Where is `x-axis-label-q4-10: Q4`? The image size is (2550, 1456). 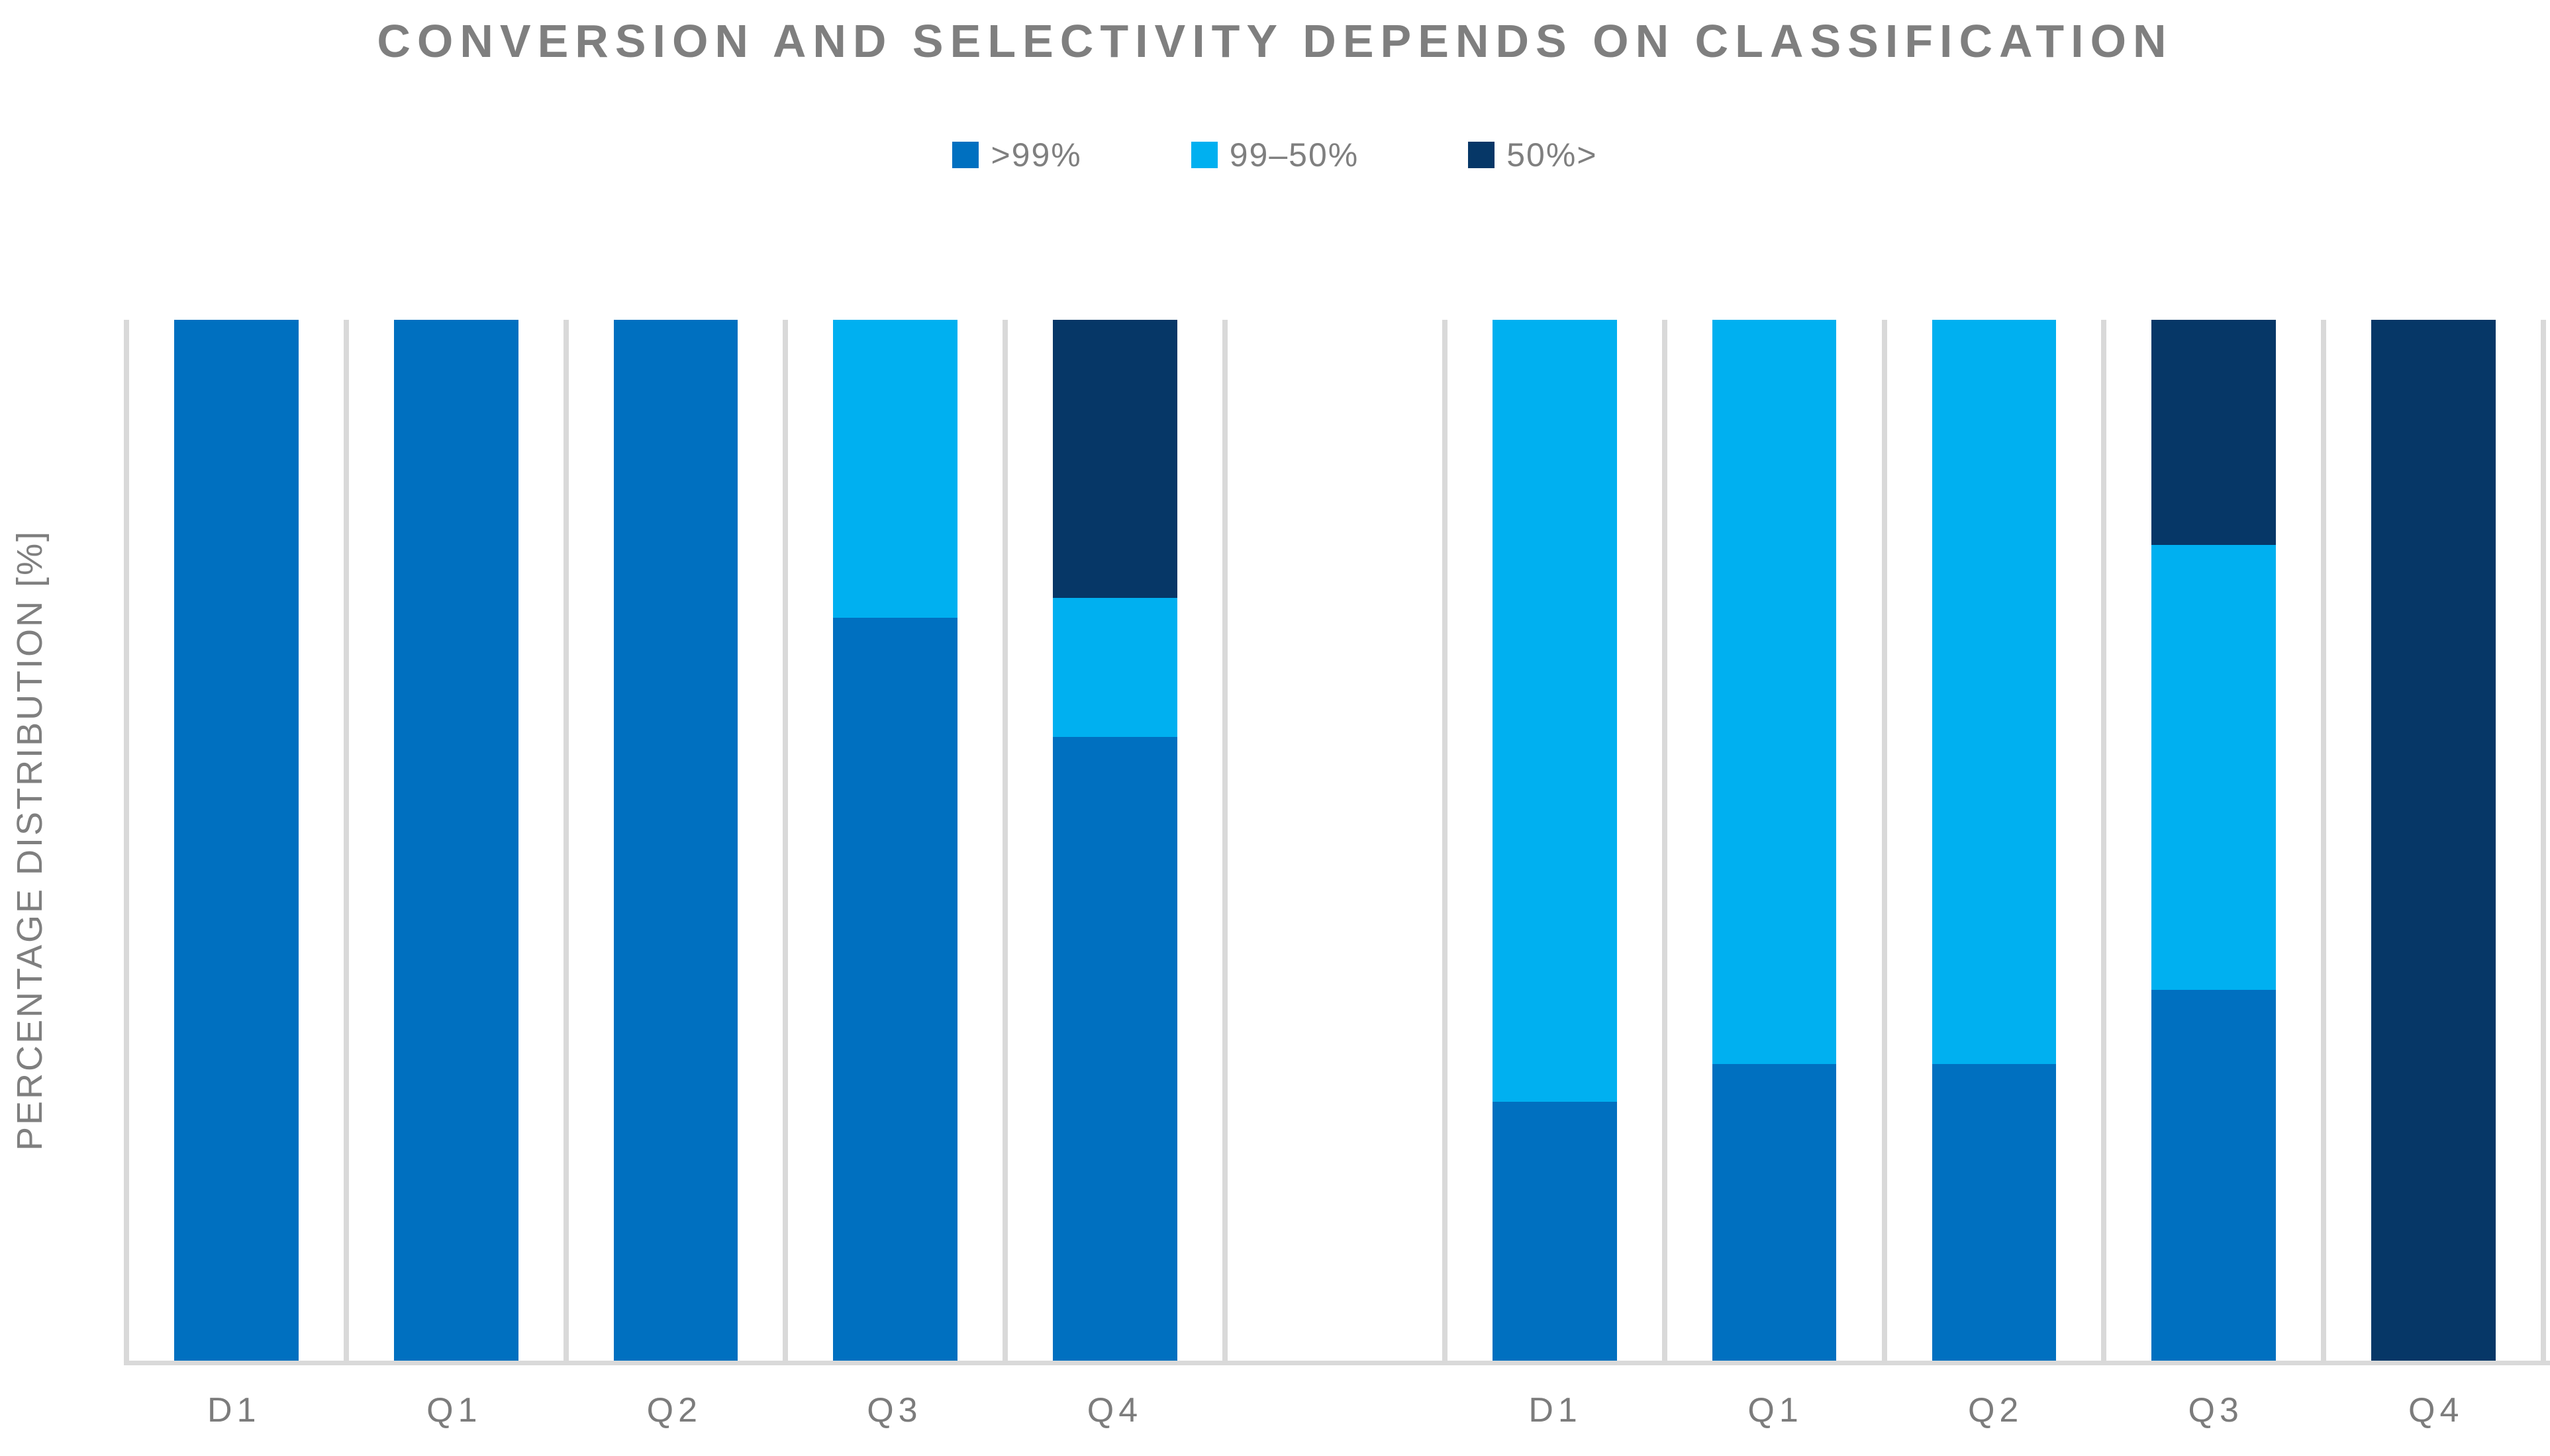 x-axis-label-q4-10: Q4 is located at coordinates (2436, 1410).